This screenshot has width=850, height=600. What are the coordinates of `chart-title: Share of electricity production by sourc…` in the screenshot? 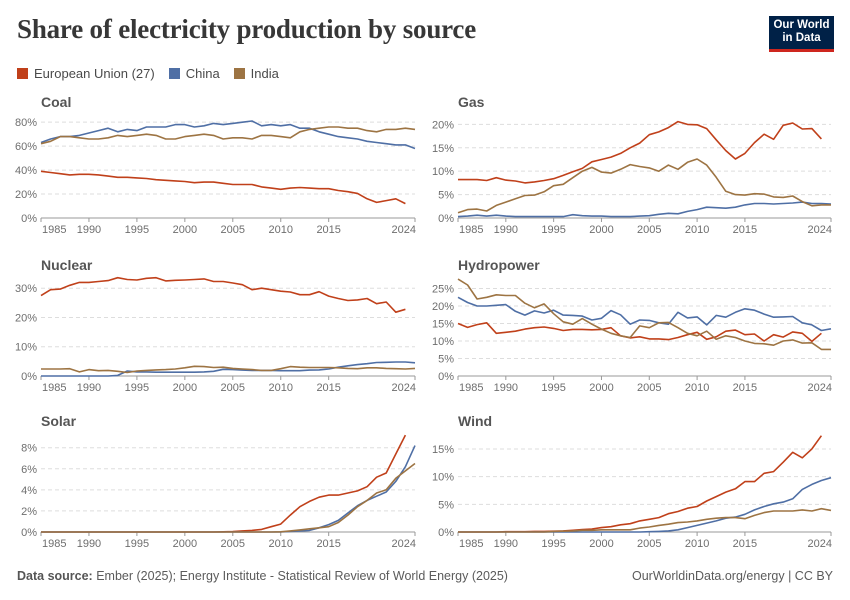 It's located at (247, 29).